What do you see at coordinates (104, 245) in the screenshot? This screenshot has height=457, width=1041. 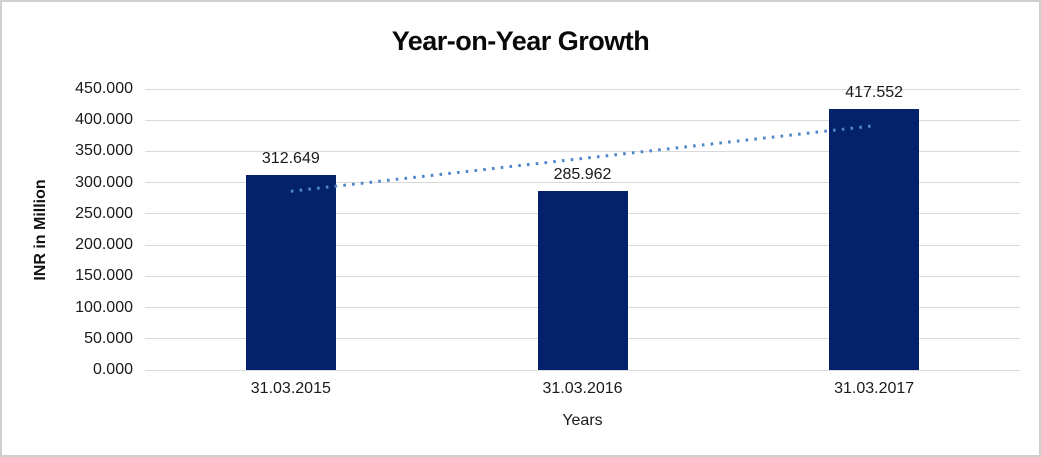 I see `y-tick-label: 200.000` at bounding box center [104, 245].